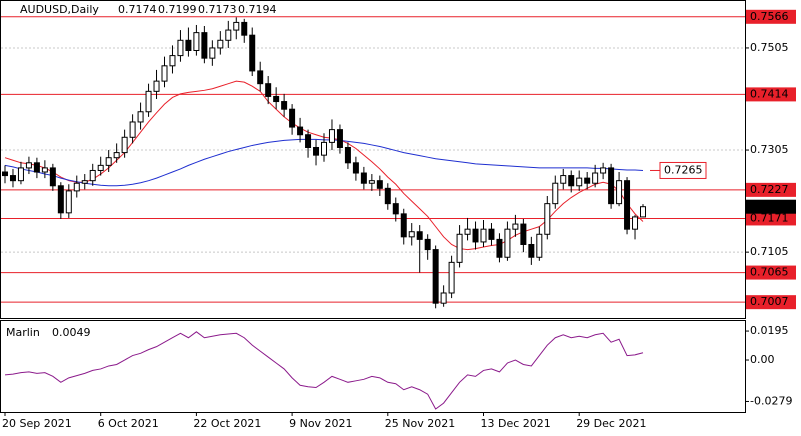 The height and width of the screenshot is (436, 801). What do you see at coordinates (516, 423) in the screenshot?
I see `x-tick-label: 13 Dec 2021` at bounding box center [516, 423].